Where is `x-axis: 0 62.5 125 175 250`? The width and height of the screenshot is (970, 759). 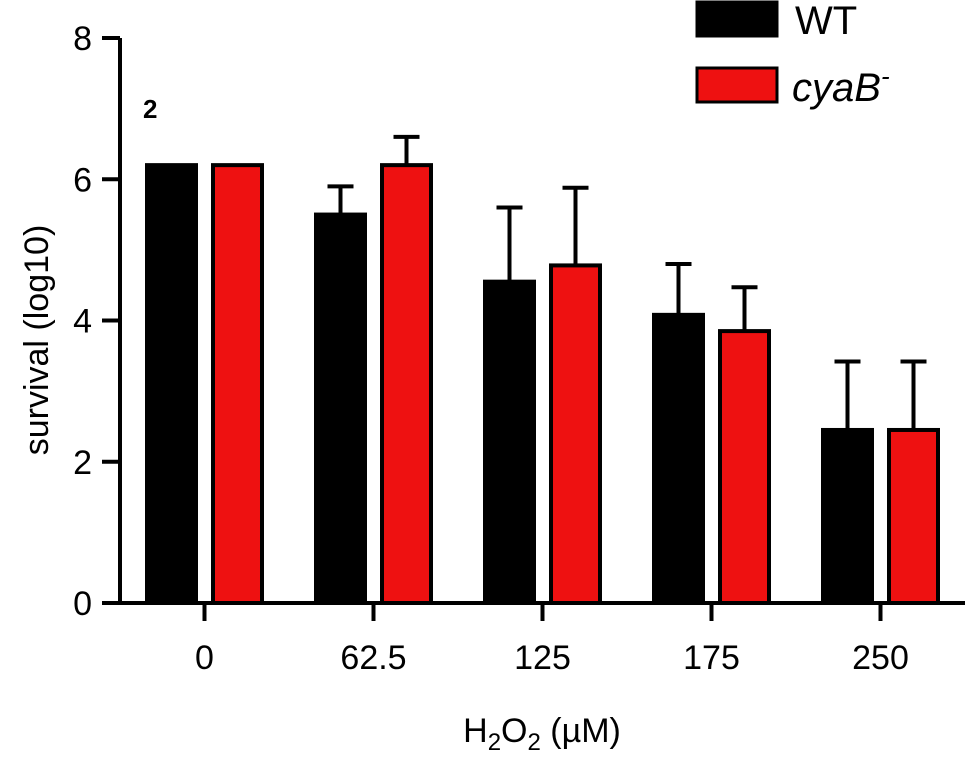 x-axis: 0 62.5 125 175 250 is located at coordinates (541, 639).